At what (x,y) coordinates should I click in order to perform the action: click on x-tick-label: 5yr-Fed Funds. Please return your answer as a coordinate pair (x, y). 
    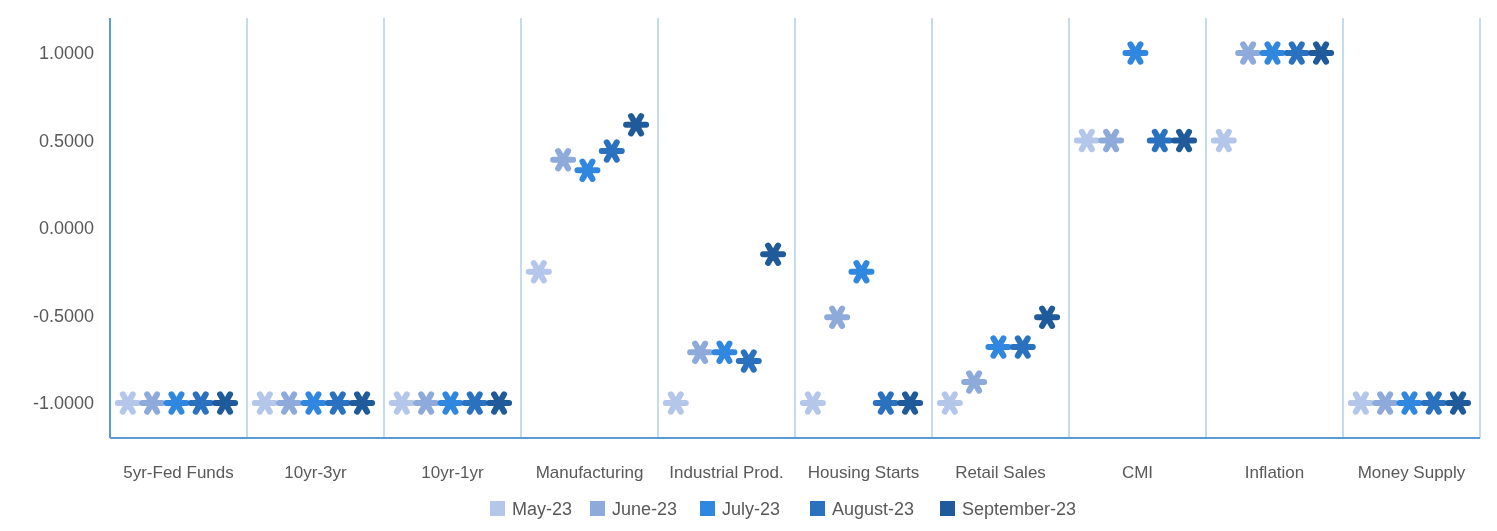
    Looking at the image, I should click on (178, 472).